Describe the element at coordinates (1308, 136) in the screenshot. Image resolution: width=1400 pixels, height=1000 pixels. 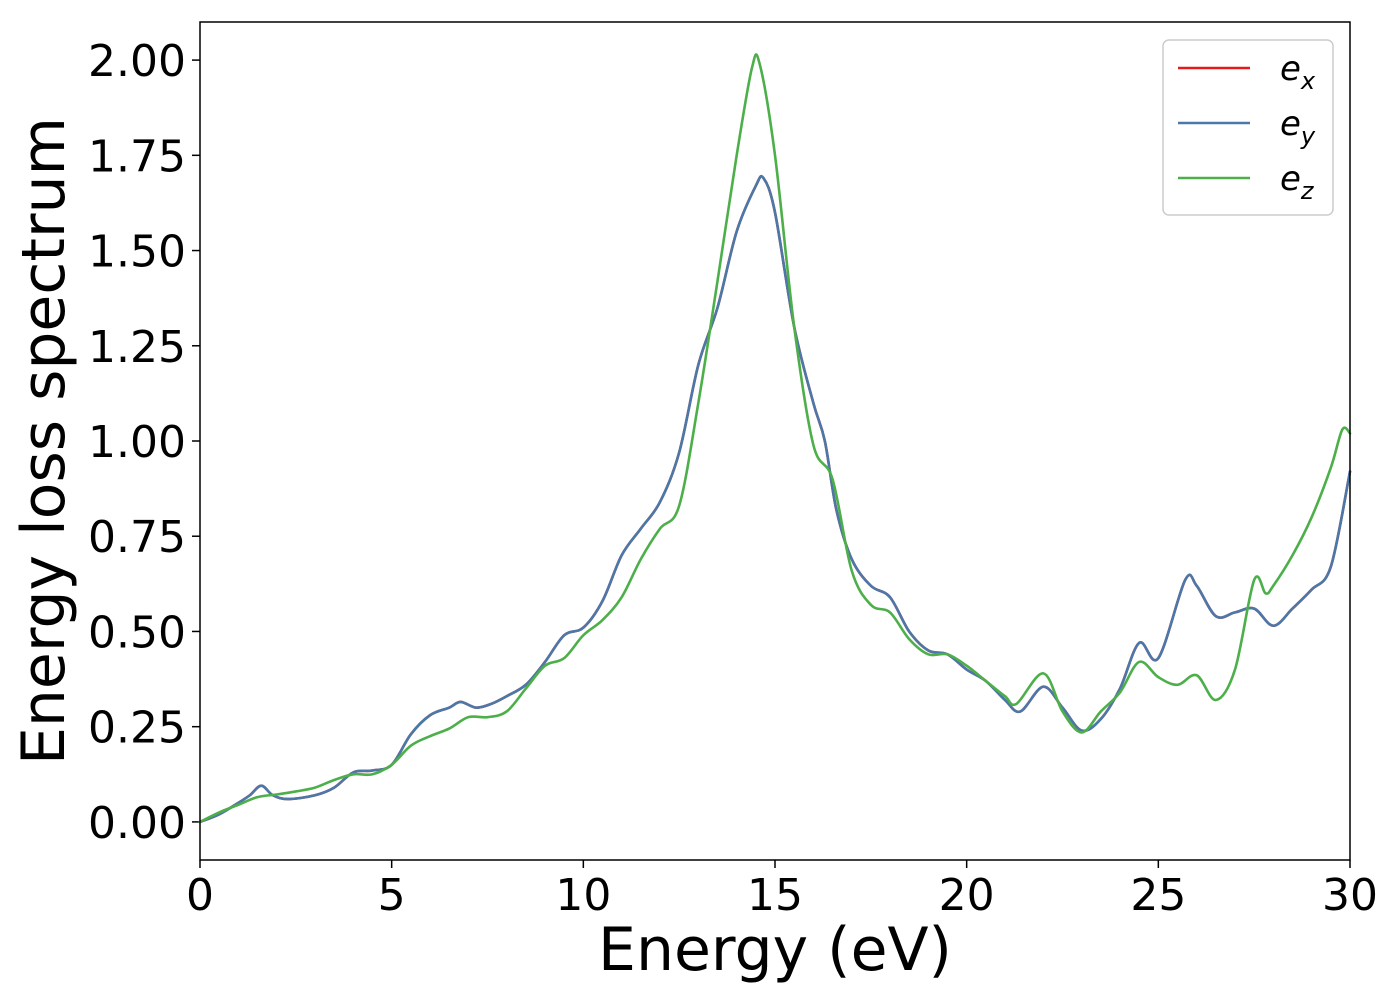
I see `legend-label-subscript: y` at that location.